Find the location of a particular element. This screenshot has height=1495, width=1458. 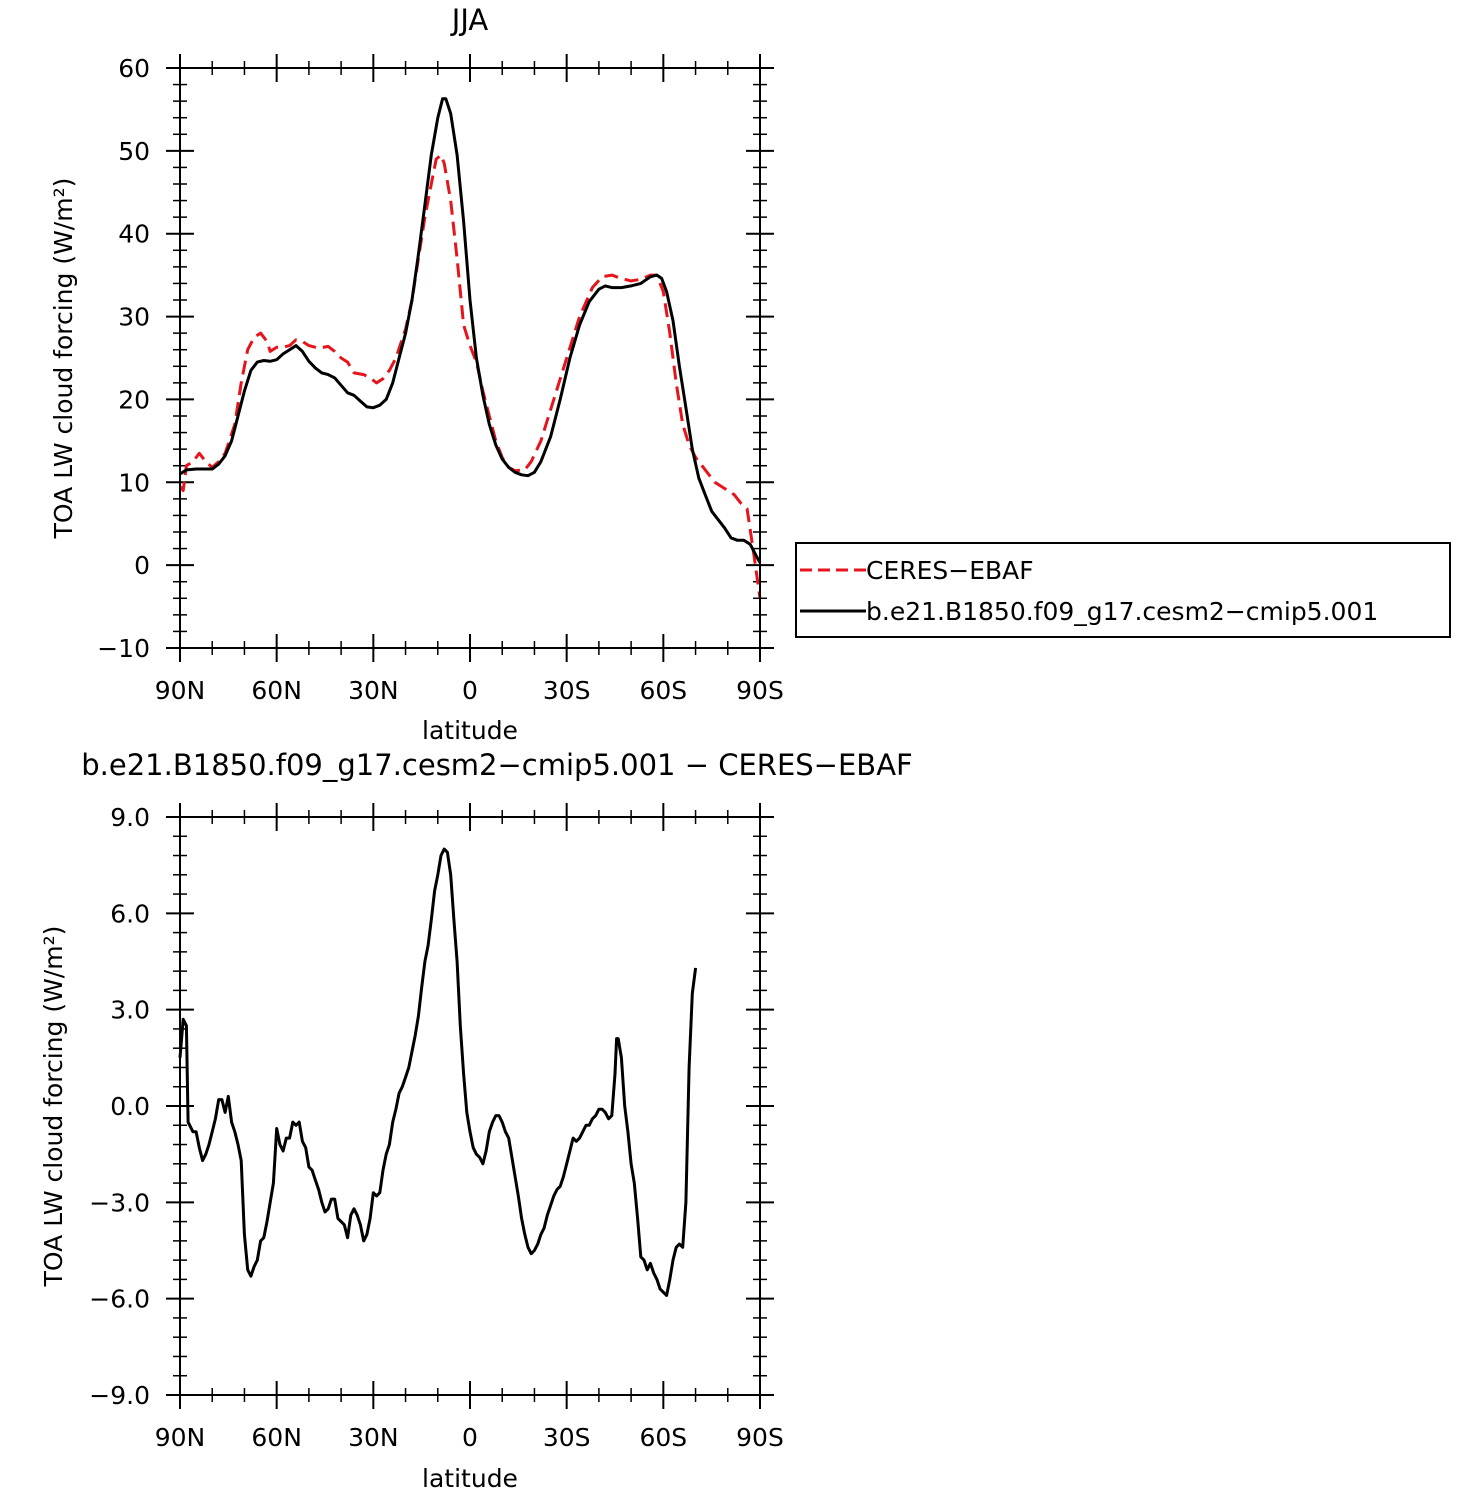

legend-label-model: b.e21.B1850.f09_g17.cesm2−cmip5.001 is located at coordinates (1122, 611).